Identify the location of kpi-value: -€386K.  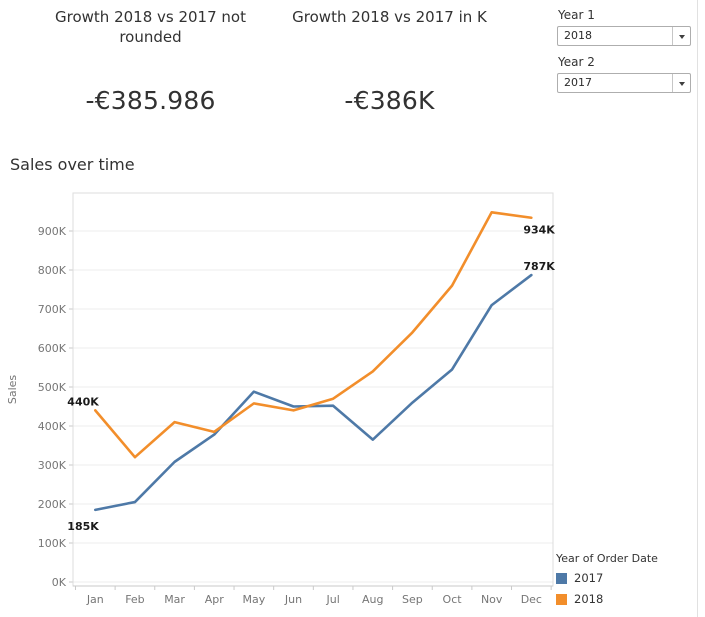
(389, 100).